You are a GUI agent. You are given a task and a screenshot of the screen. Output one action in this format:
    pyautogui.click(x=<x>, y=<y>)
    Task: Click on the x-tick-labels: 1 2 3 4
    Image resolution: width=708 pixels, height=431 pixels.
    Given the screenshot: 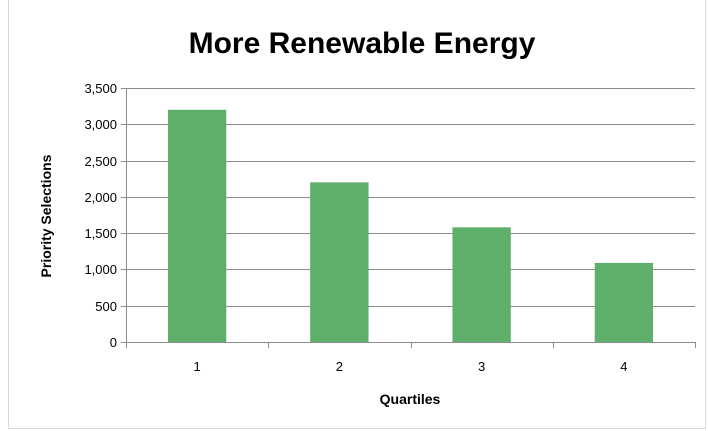 What is the action you would take?
    pyautogui.click(x=411, y=366)
    